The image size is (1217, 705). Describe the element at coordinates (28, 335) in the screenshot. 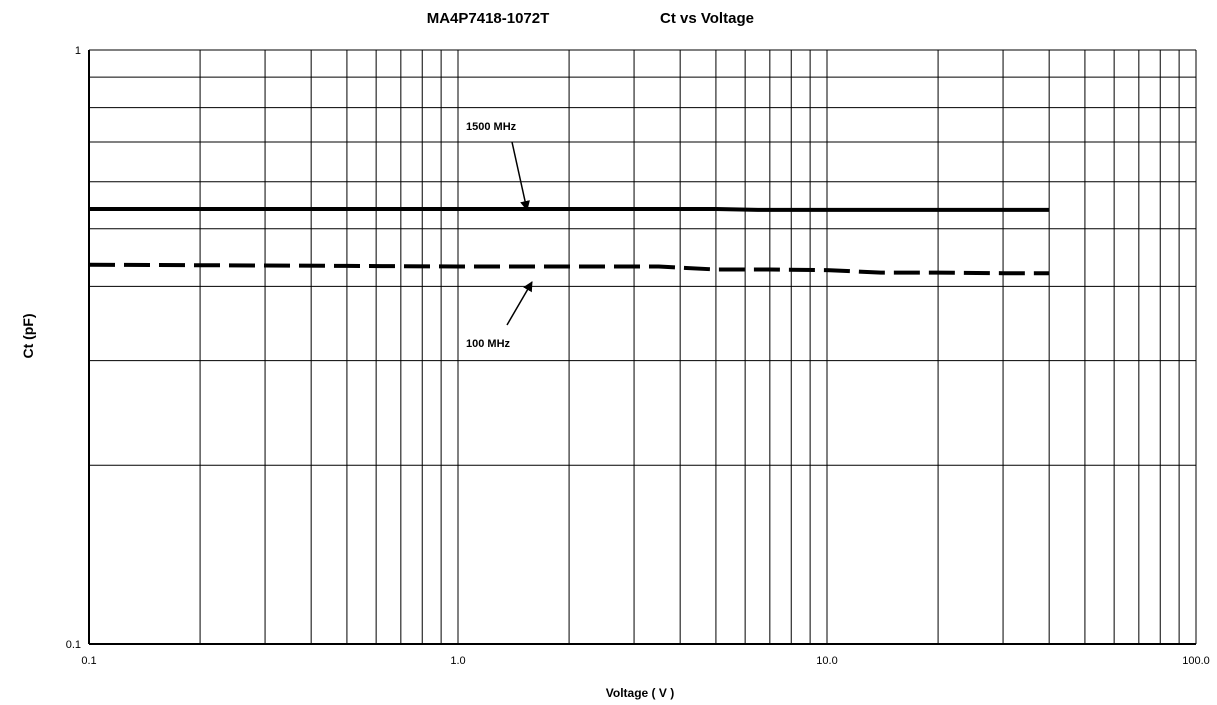

I see `y-axis-label: Ct (pF)` at that location.